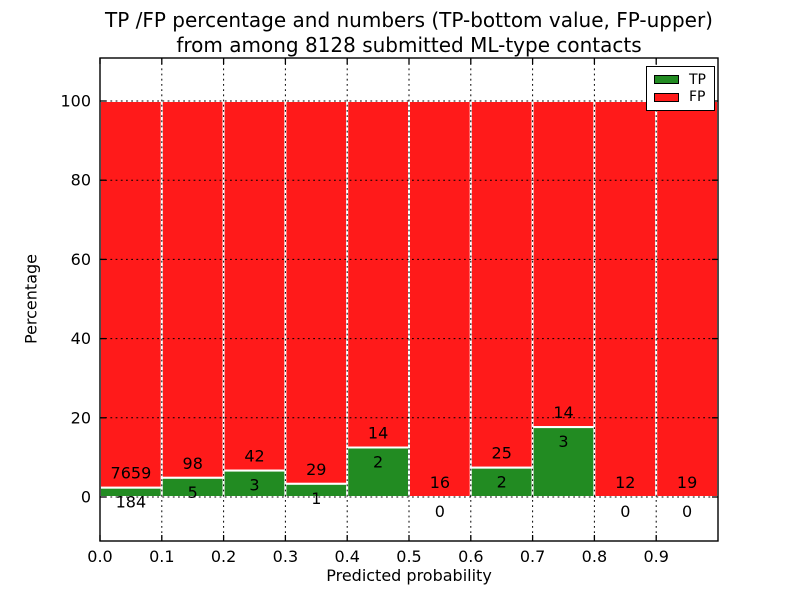 The width and height of the screenshot is (800, 600). I want to click on legend-item-fp: FP, so click(681, 97).